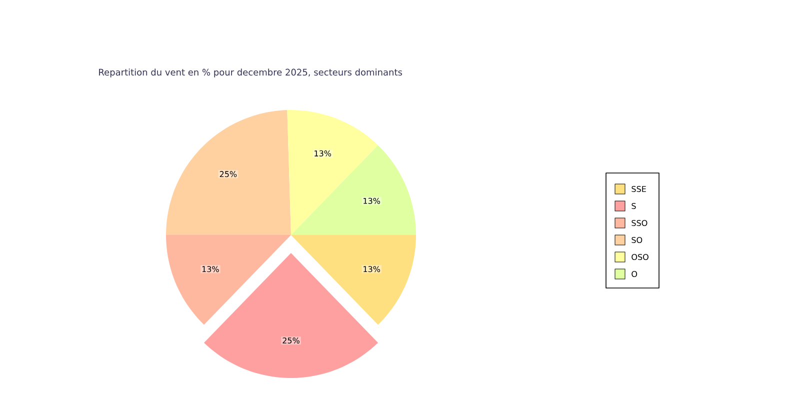 This screenshot has width=810, height=400. I want to click on legend-label: SSE, so click(639, 189).